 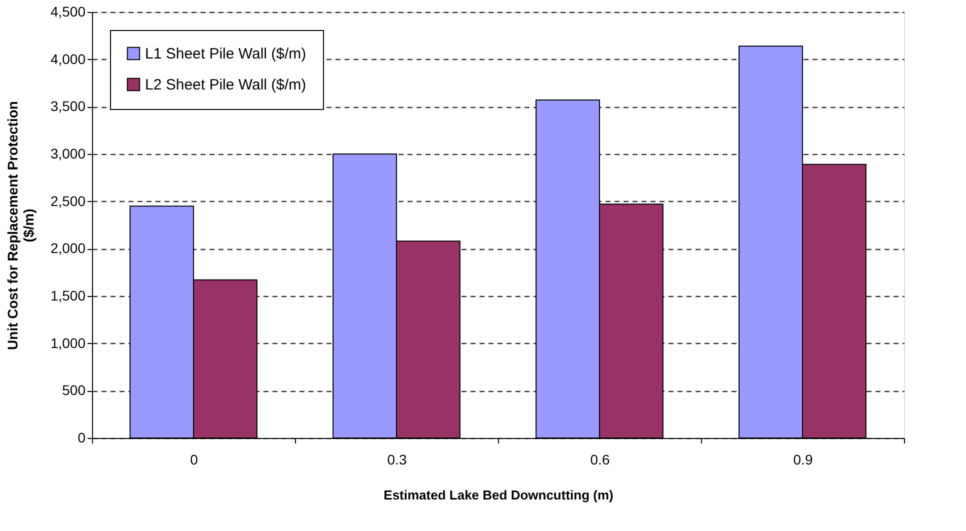 I want to click on y-tick-label: 4,500, so click(x=68, y=12).